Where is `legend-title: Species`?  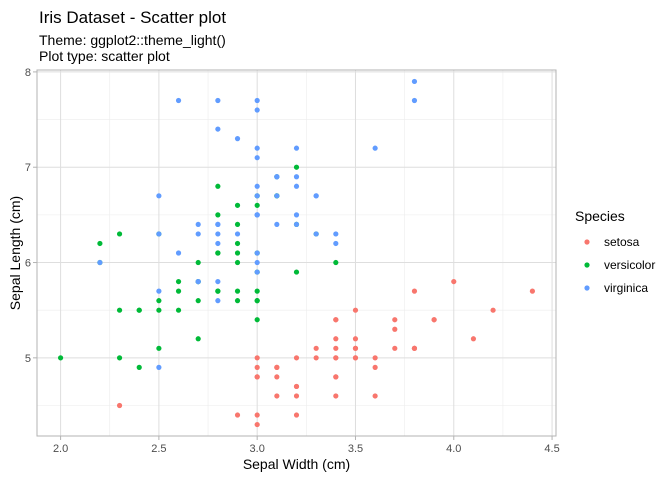 legend-title: Species is located at coordinates (600, 216).